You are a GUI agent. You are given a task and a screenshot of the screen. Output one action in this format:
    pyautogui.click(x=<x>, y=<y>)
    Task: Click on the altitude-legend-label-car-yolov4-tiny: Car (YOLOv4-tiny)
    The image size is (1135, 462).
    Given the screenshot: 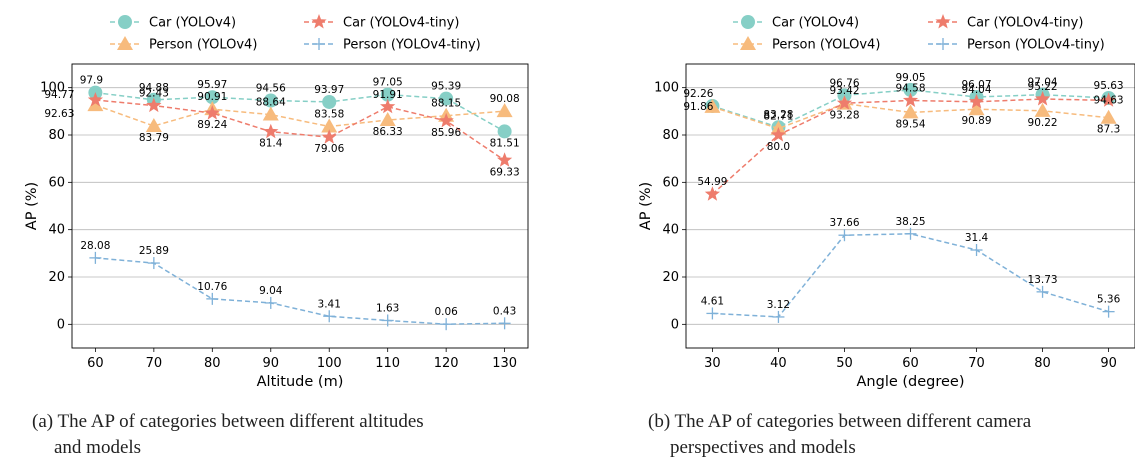 What is the action you would take?
    pyautogui.click(x=401, y=23)
    